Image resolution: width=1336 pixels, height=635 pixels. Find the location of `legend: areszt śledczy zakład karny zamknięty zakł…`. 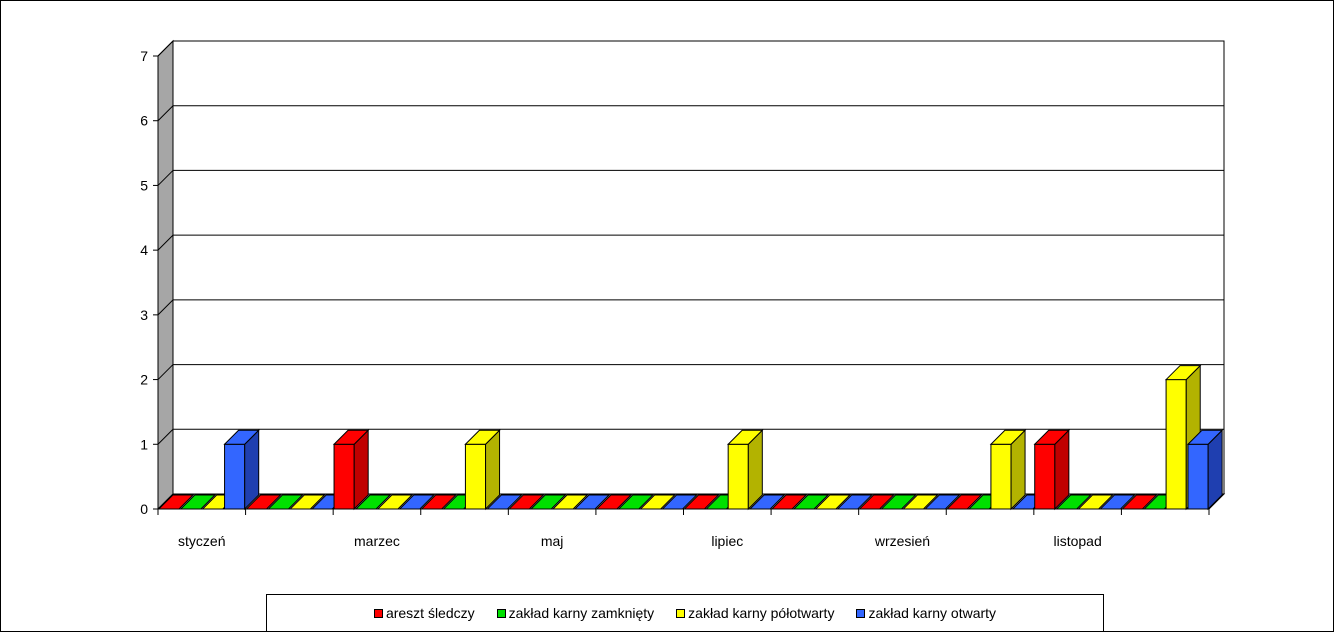

legend: areszt śledczy zakład karny zamknięty zakł… is located at coordinates (685, 613).